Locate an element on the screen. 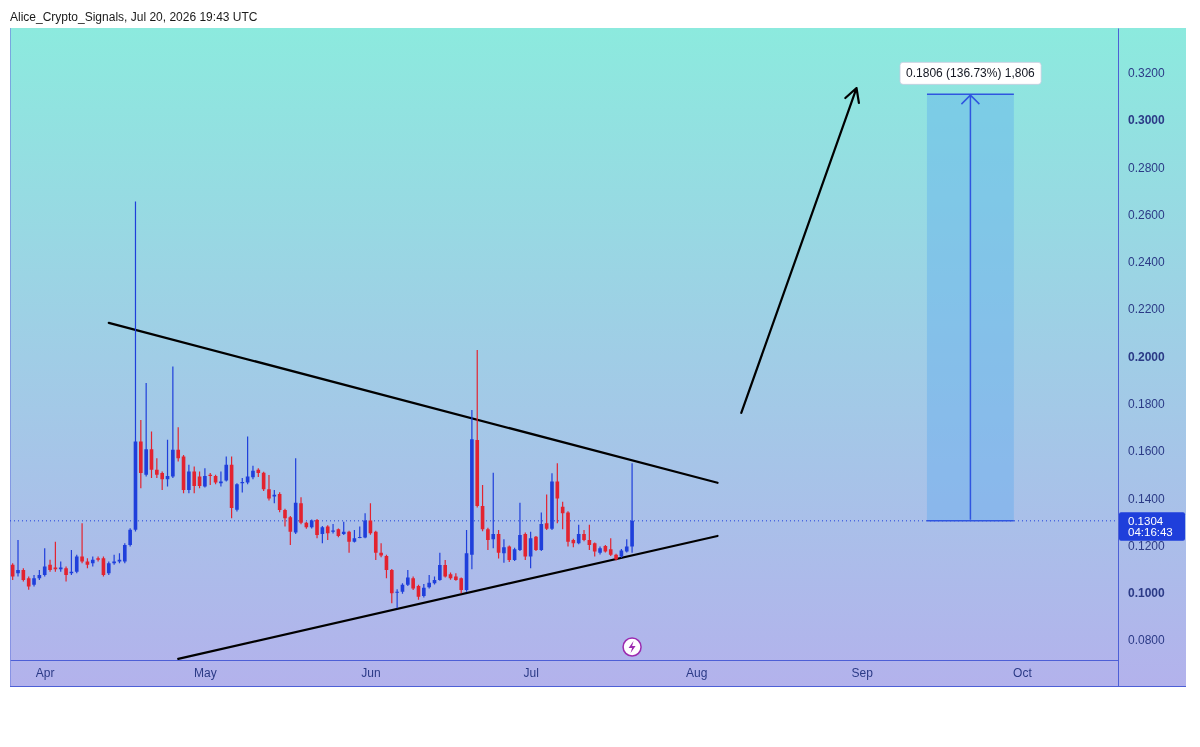 The height and width of the screenshot is (747, 1200). y-tick-label: 0.1800 is located at coordinates (1147, 404).